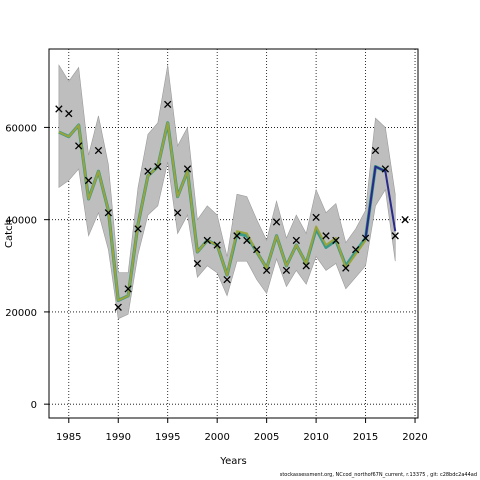  I want to click on x-tick-label: 2020, so click(414, 437).